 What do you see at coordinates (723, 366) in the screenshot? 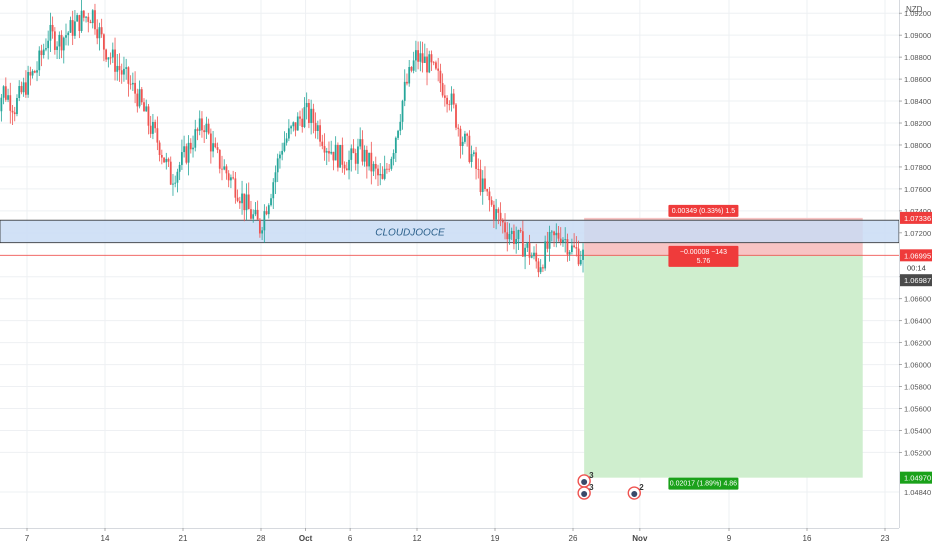
I see `reward-zone` at bounding box center [723, 366].